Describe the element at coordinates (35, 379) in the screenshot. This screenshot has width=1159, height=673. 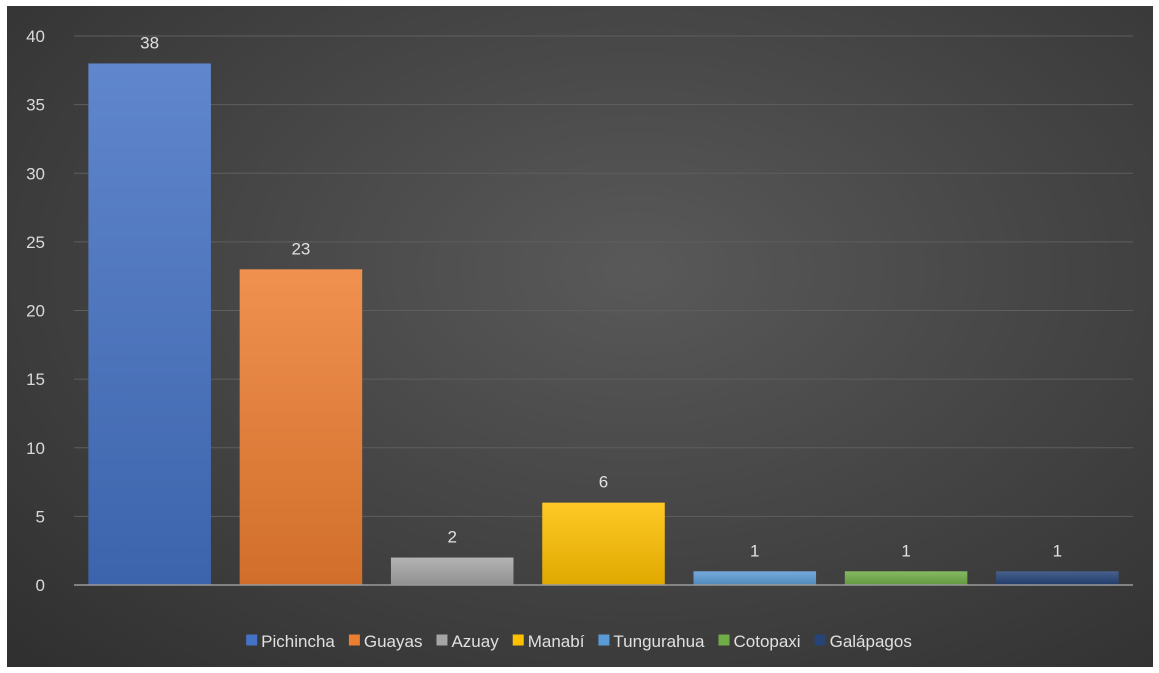
I see `y-tick-label-15: 15` at that location.